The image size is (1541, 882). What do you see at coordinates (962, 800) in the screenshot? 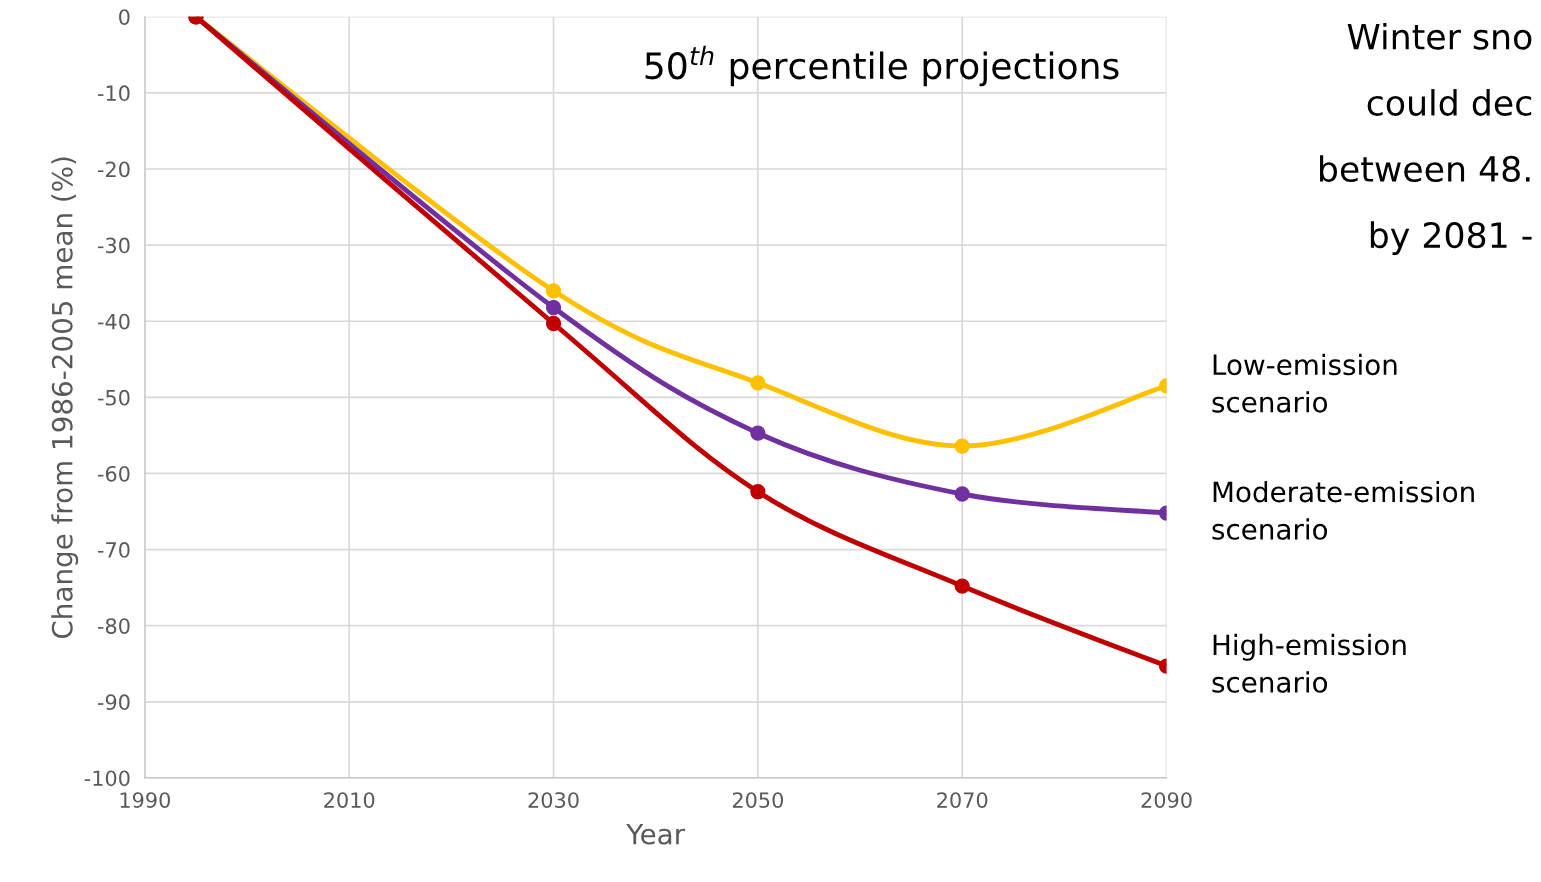
I see `x-tick-label: 2070` at bounding box center [962, 800].